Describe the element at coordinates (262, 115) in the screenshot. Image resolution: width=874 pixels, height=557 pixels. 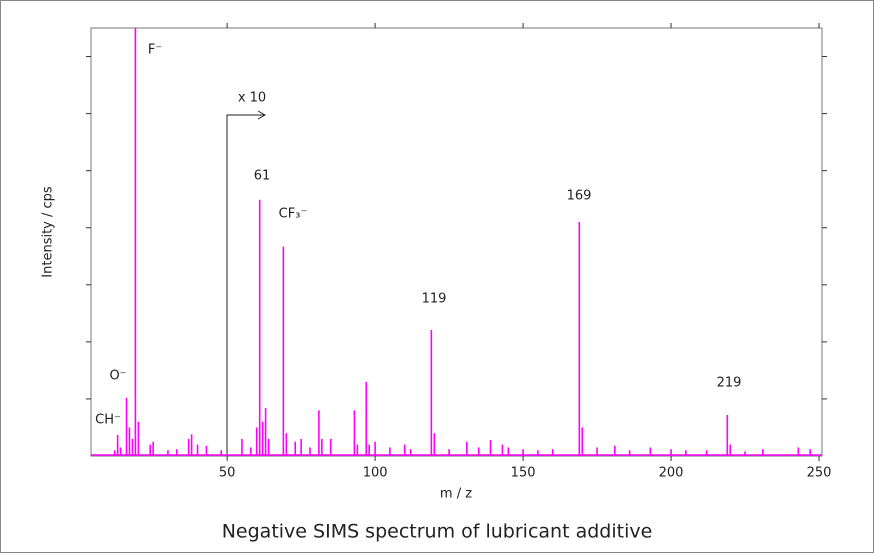
I see `arrow-head` at that location.